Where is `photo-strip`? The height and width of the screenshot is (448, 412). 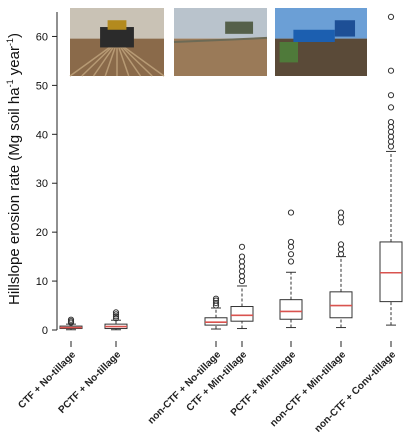
photo-strip is located at coordinates (218, 42).